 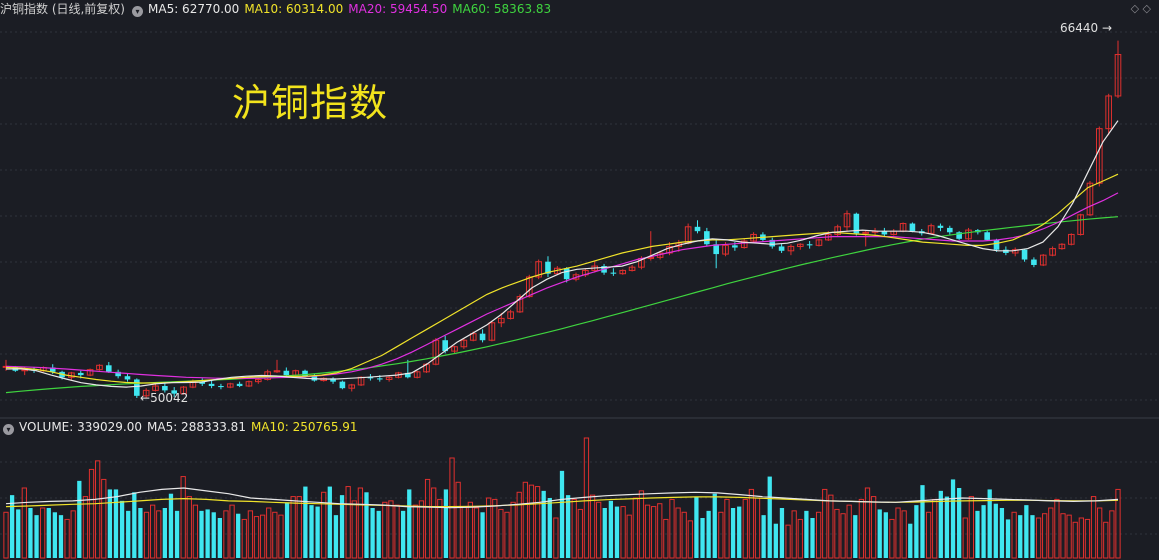 I want to click on diamond-icon: ◇, so click(x=1135, y=8).